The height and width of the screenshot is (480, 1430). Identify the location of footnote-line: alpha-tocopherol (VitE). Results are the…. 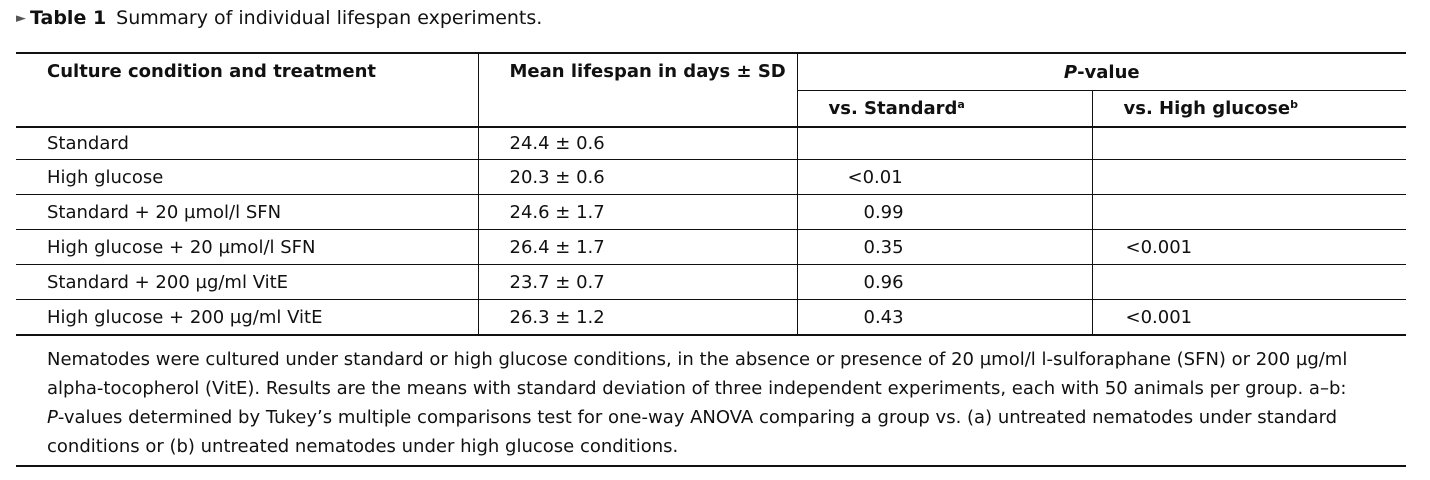
(697, 388).